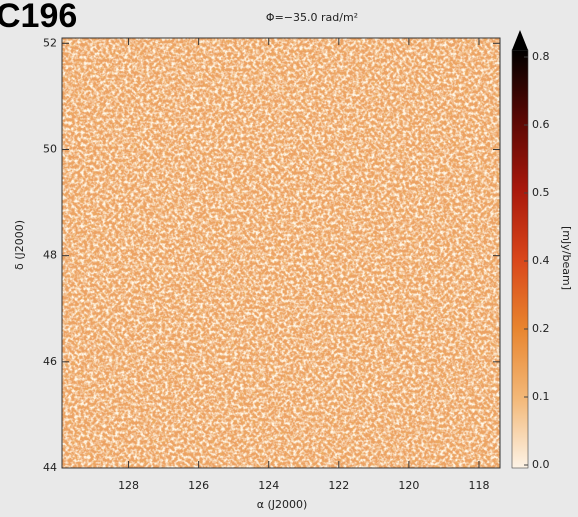 Image resolution: width=578 pixels, height=517 pixels. Describe the element at coordinates (128, 485) in the screenshot. I see `x-tick-label: 128` at that location.